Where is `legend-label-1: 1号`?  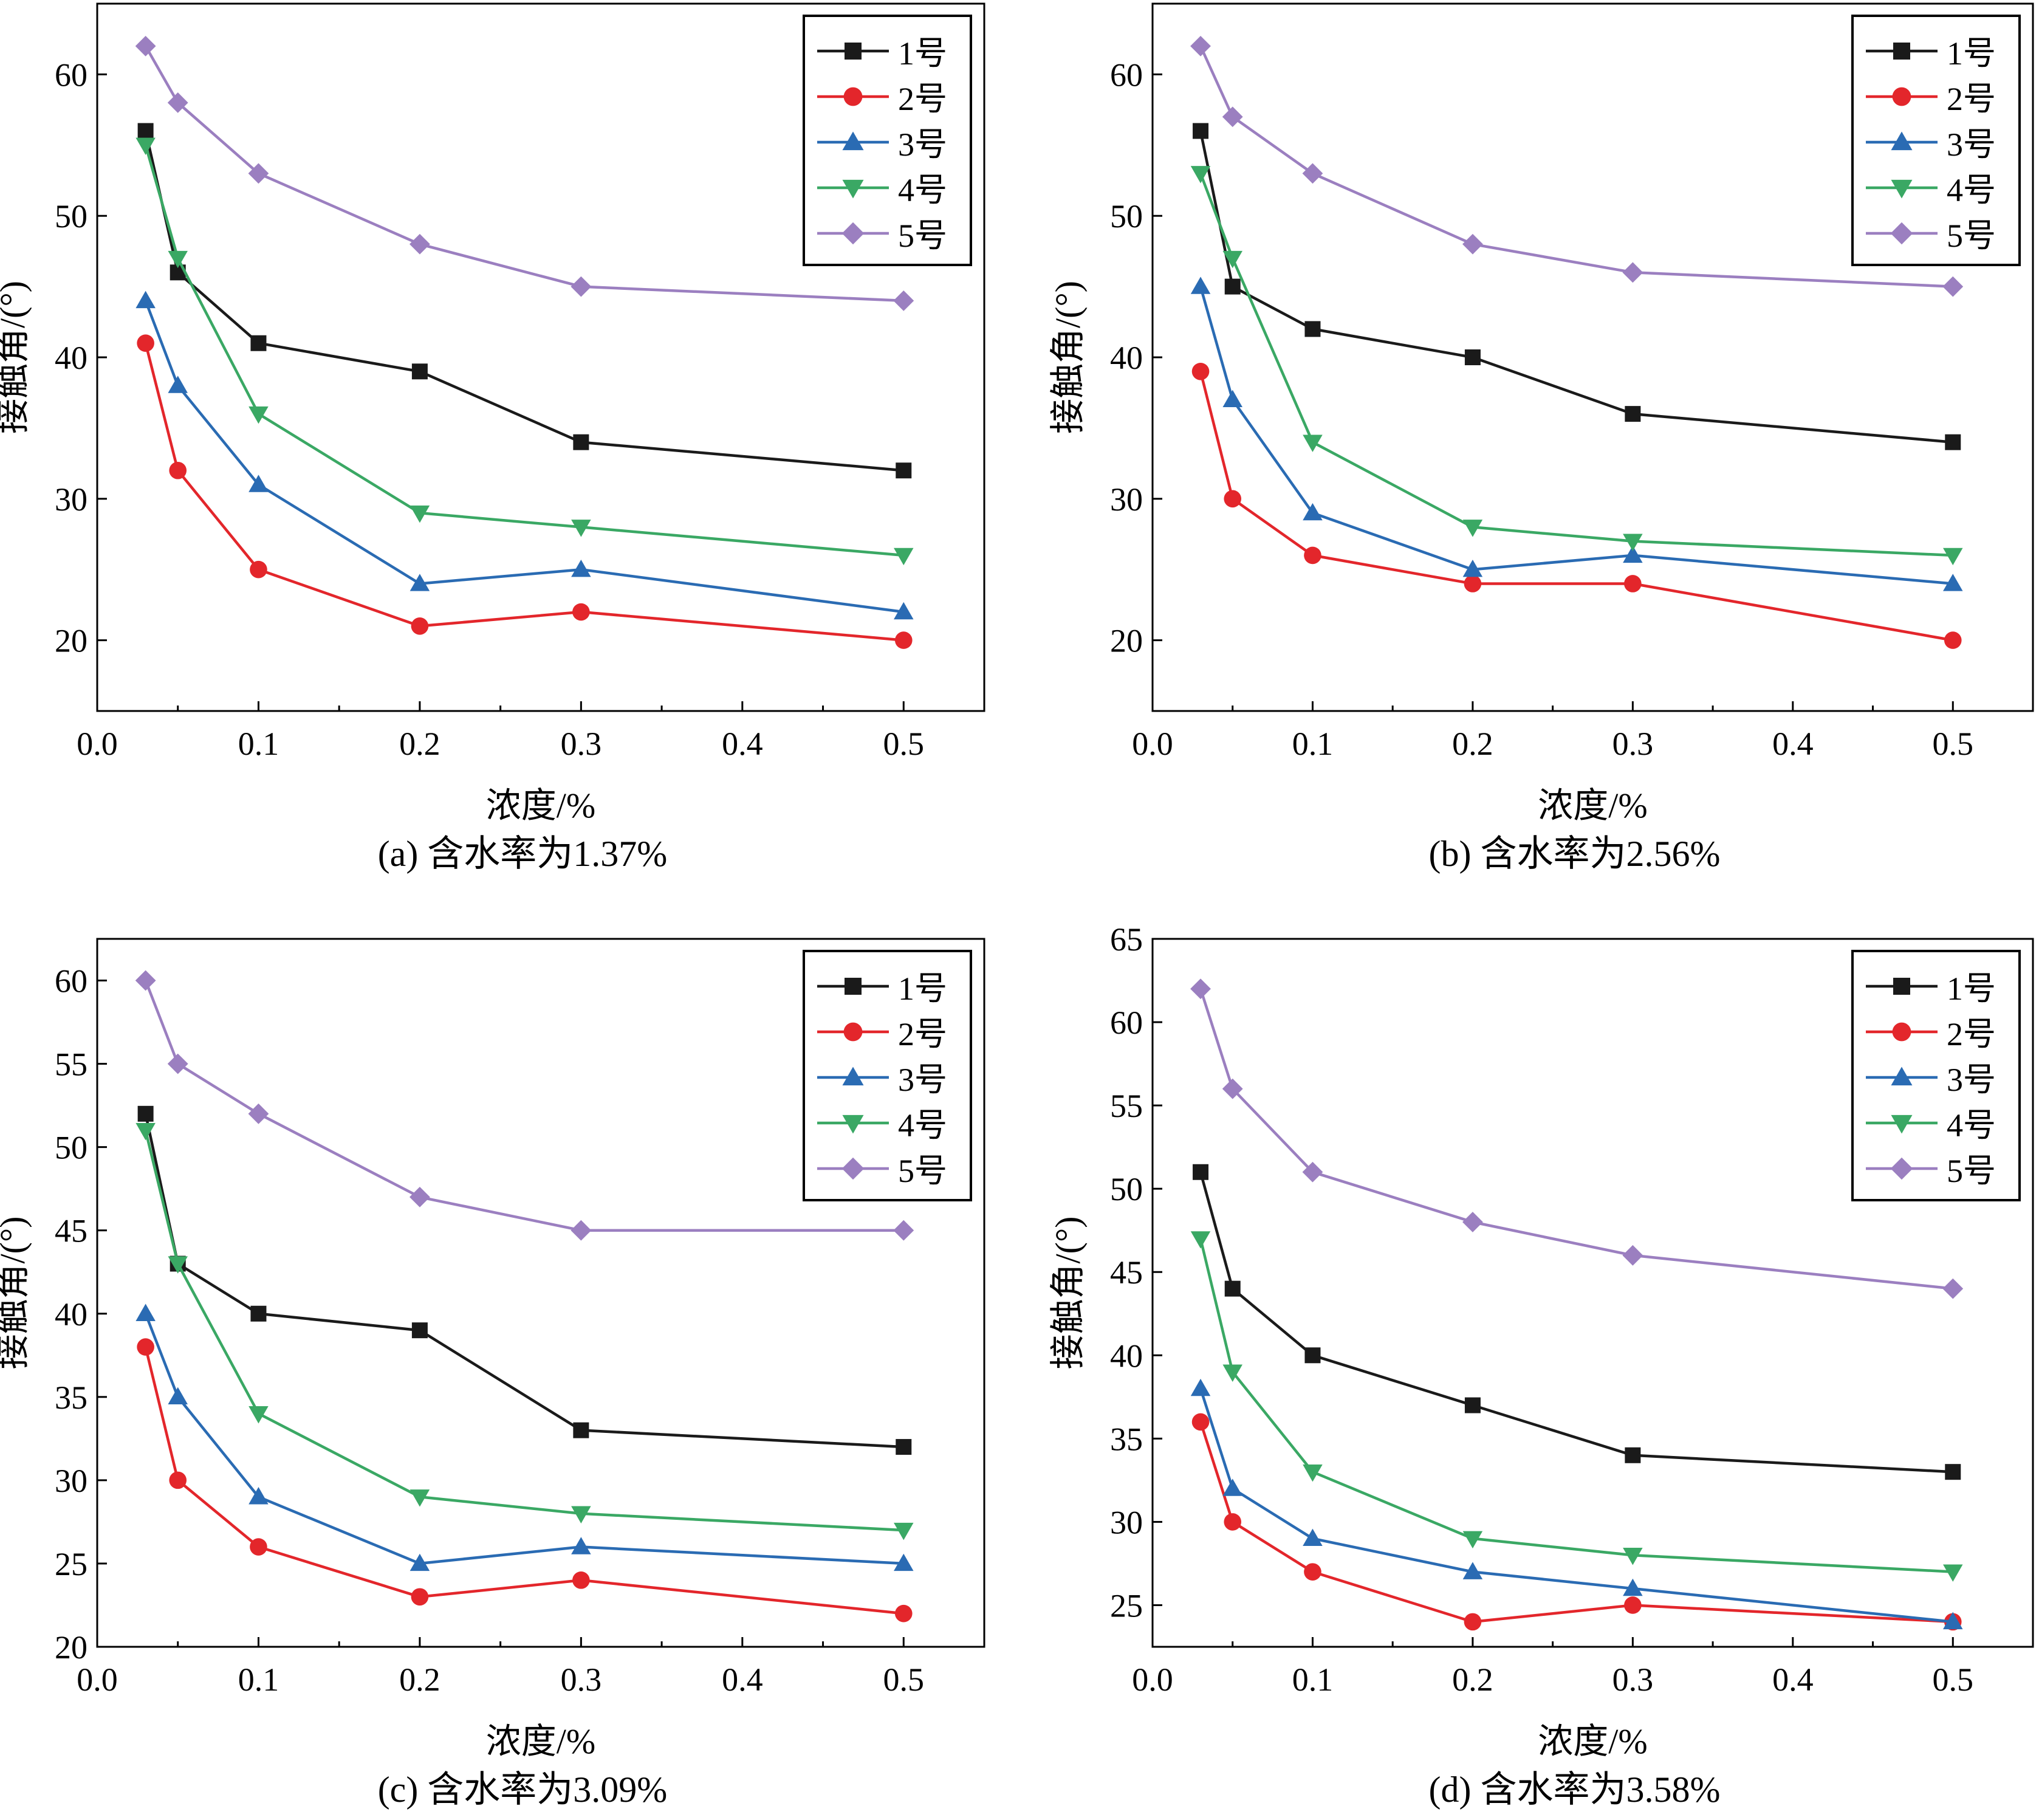
legend-label-1: 1号 is located at coordinates (1972, 988).